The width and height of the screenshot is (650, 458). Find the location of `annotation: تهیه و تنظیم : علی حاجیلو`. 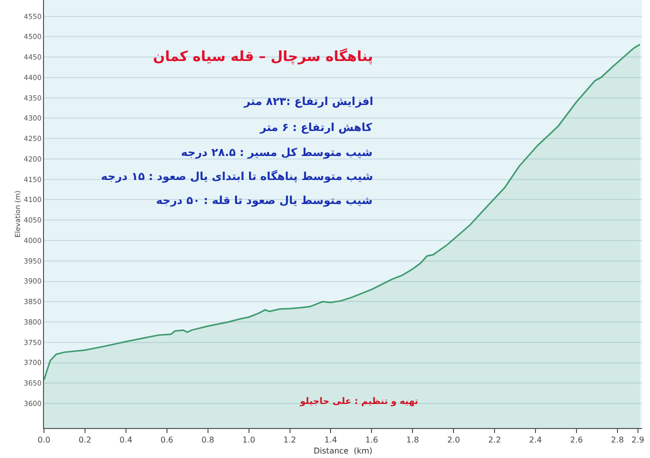

annotation: تهیه و تنظیم : علی حاجیلو is located at coordinates (358, 402).